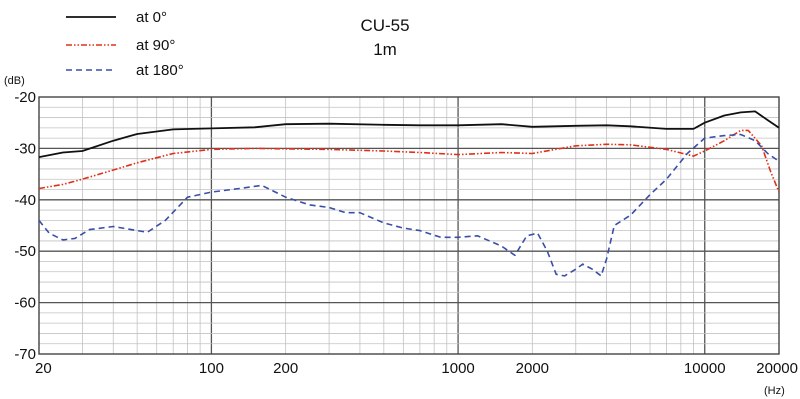 The width and height of the screenshot is (800, 399). What do you see at coordinates (705, 368) in the screenshot?
I see `x-tick-label: 10000` at bounding box center [705, 368].